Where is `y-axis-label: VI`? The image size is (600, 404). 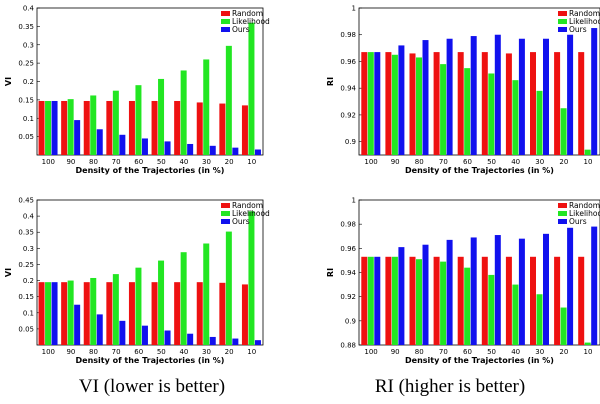
y-axis-label: VI is located at coordinates (8, 272).